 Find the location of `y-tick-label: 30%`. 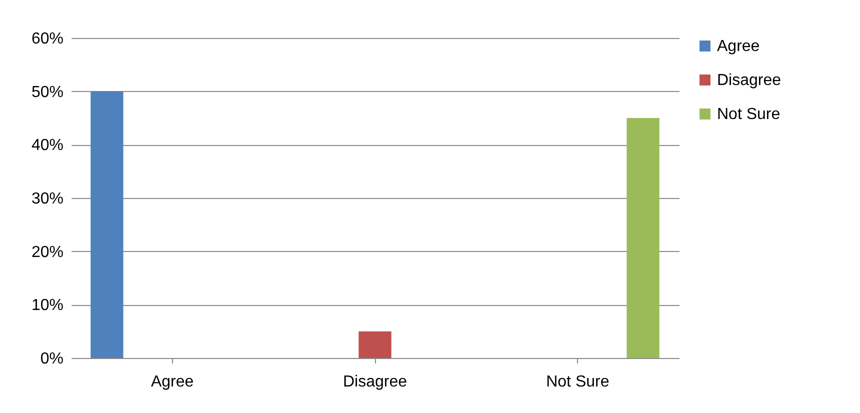

y-tick-label: 30% is located at coordinates (47, 199).